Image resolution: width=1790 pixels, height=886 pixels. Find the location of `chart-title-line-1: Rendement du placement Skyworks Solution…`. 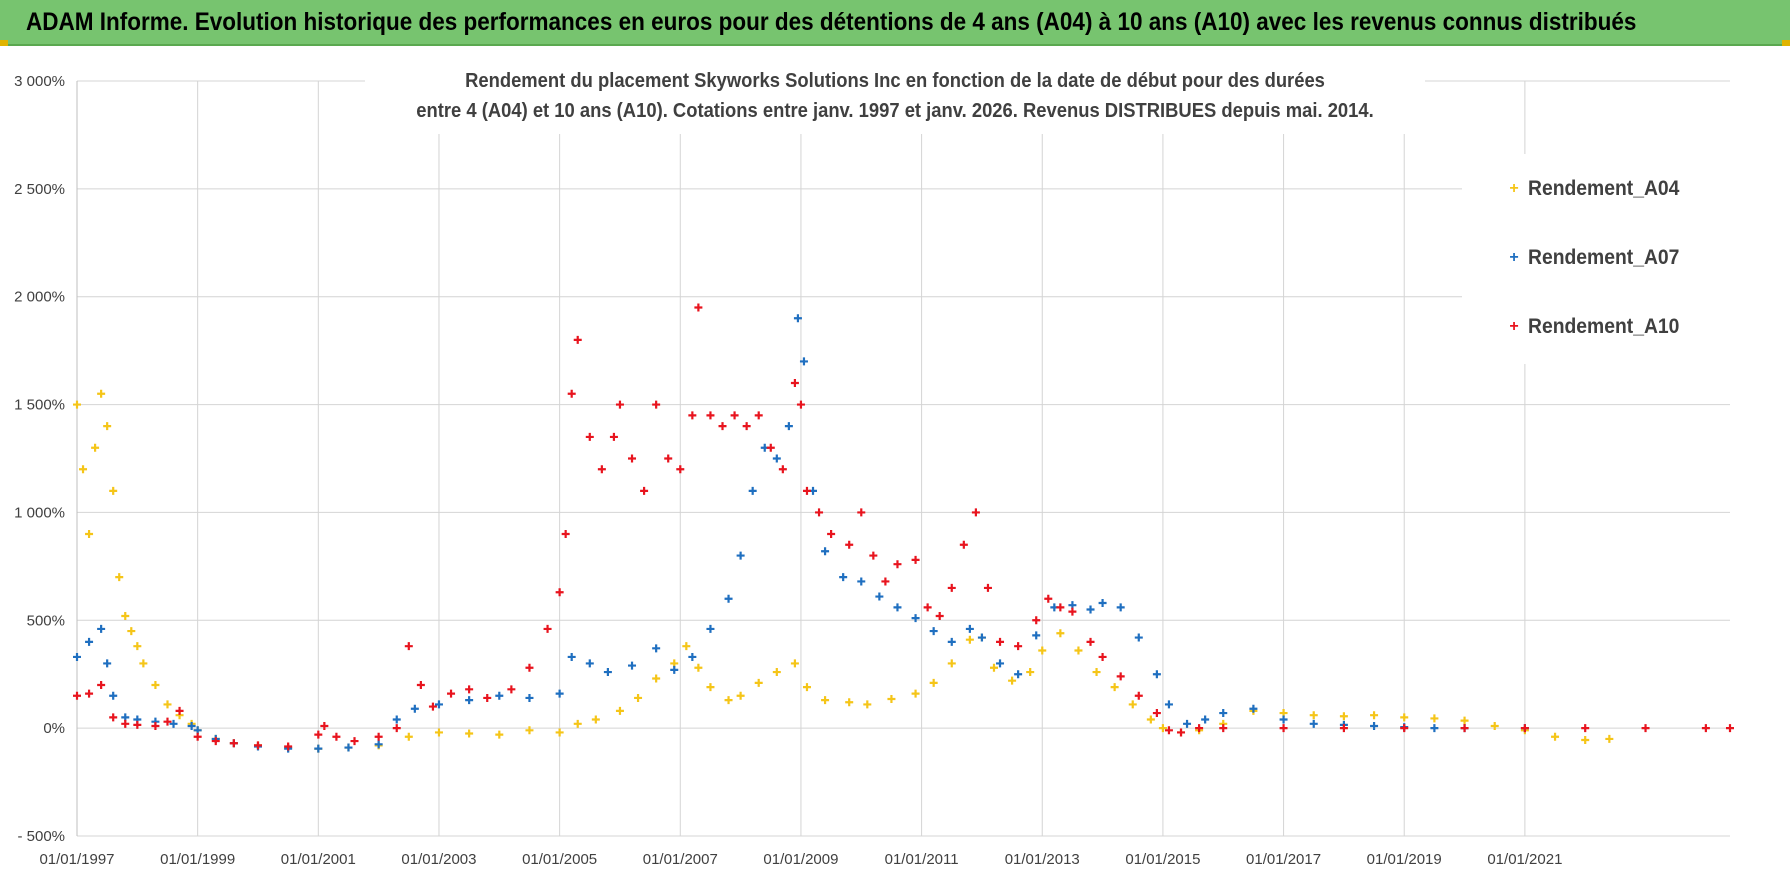

chart-title-line-1: Rendement du placement Skyworks Solution… is located at coordinates (895, 81).